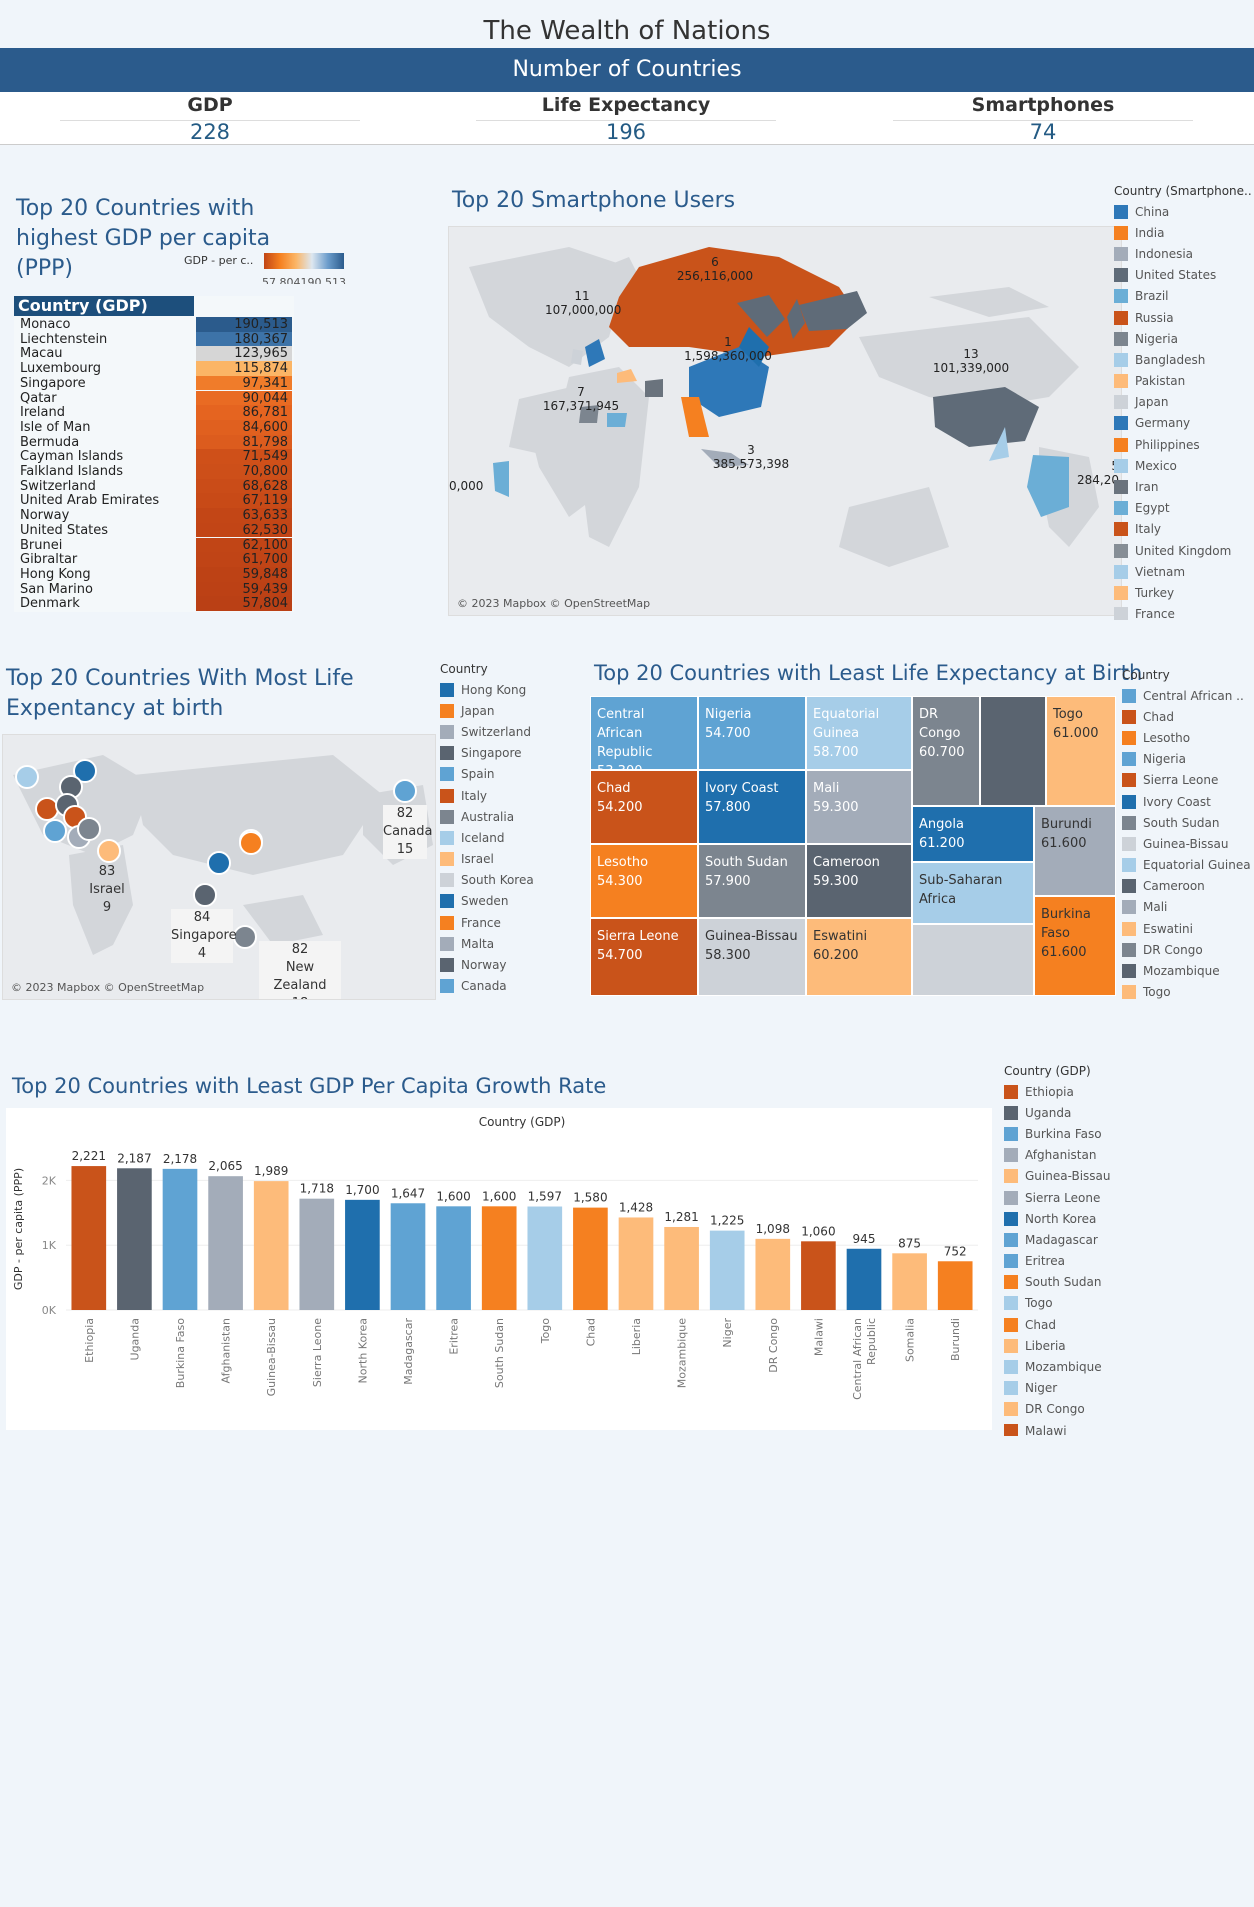  Describe the element at coordinates (154, 500) in the screenshot. I see `table-row: United Arab Emirates 67,119` at that location.